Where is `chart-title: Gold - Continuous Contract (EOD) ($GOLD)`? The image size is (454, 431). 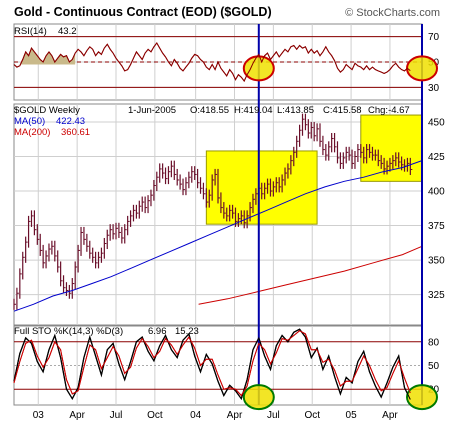
chart-title: Gold - Continuous Contract (EOD) ($GOLD) is located at coordinates (143, 12).